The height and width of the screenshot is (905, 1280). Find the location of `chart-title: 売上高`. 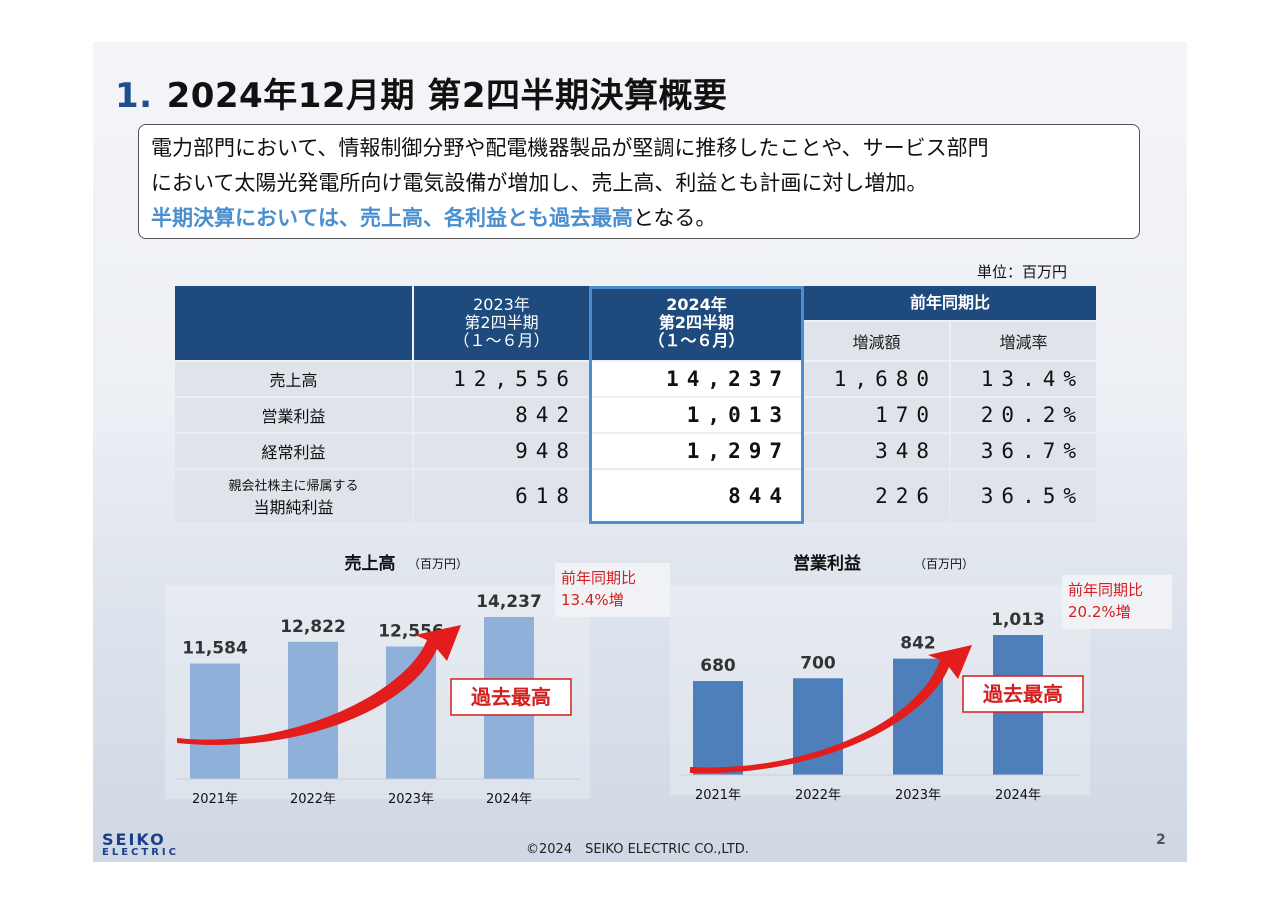

chart-title: 売上高 is located at coordinates (370, 563).